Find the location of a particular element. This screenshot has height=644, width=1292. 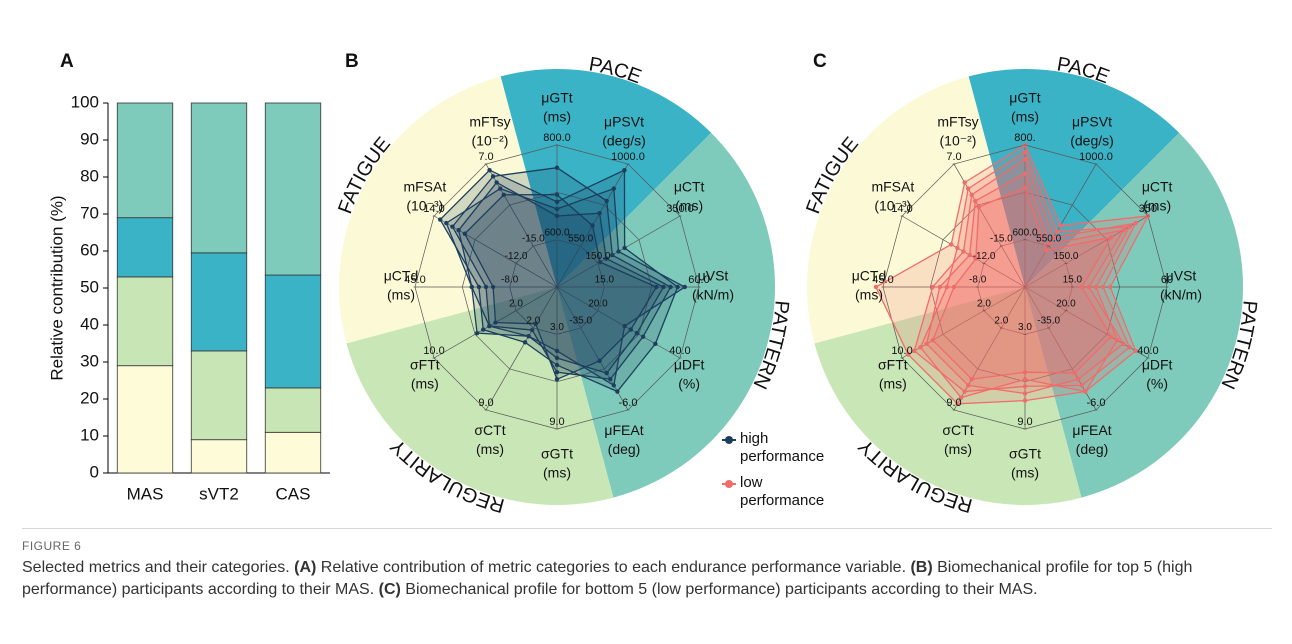

axis-name: σCTt is located at coordinates (489, 430).